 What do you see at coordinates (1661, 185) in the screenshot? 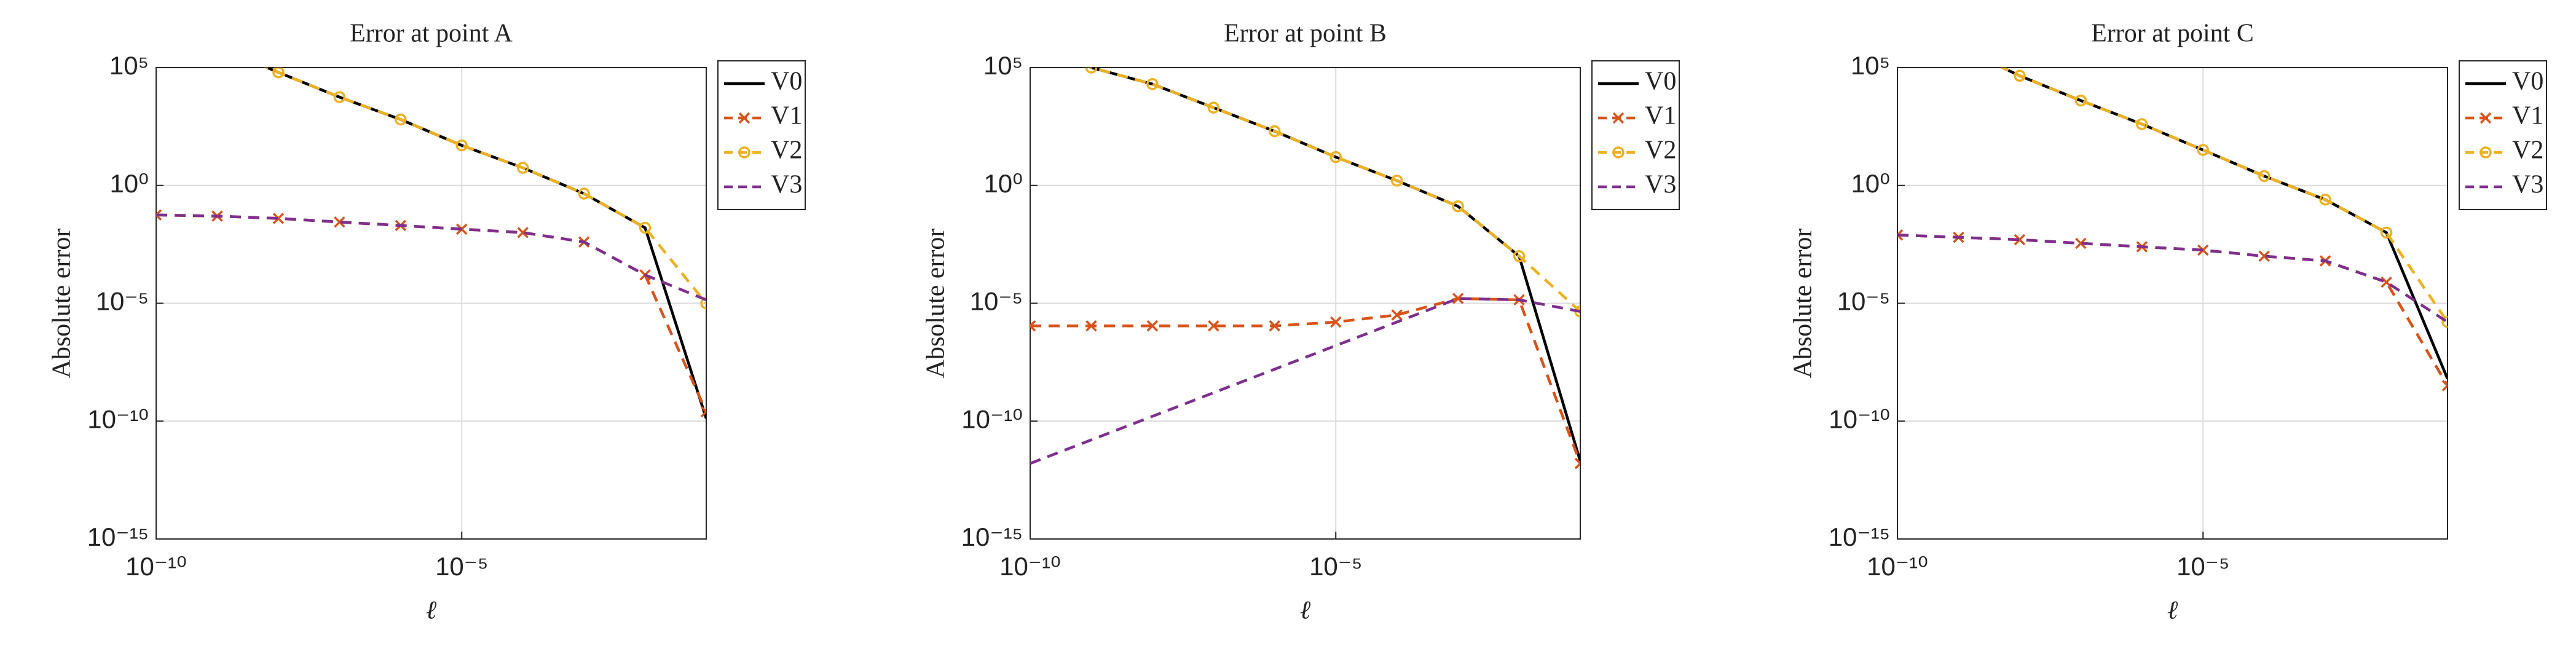
I see `legend-label: V3` at bounding box center [1661, 185].